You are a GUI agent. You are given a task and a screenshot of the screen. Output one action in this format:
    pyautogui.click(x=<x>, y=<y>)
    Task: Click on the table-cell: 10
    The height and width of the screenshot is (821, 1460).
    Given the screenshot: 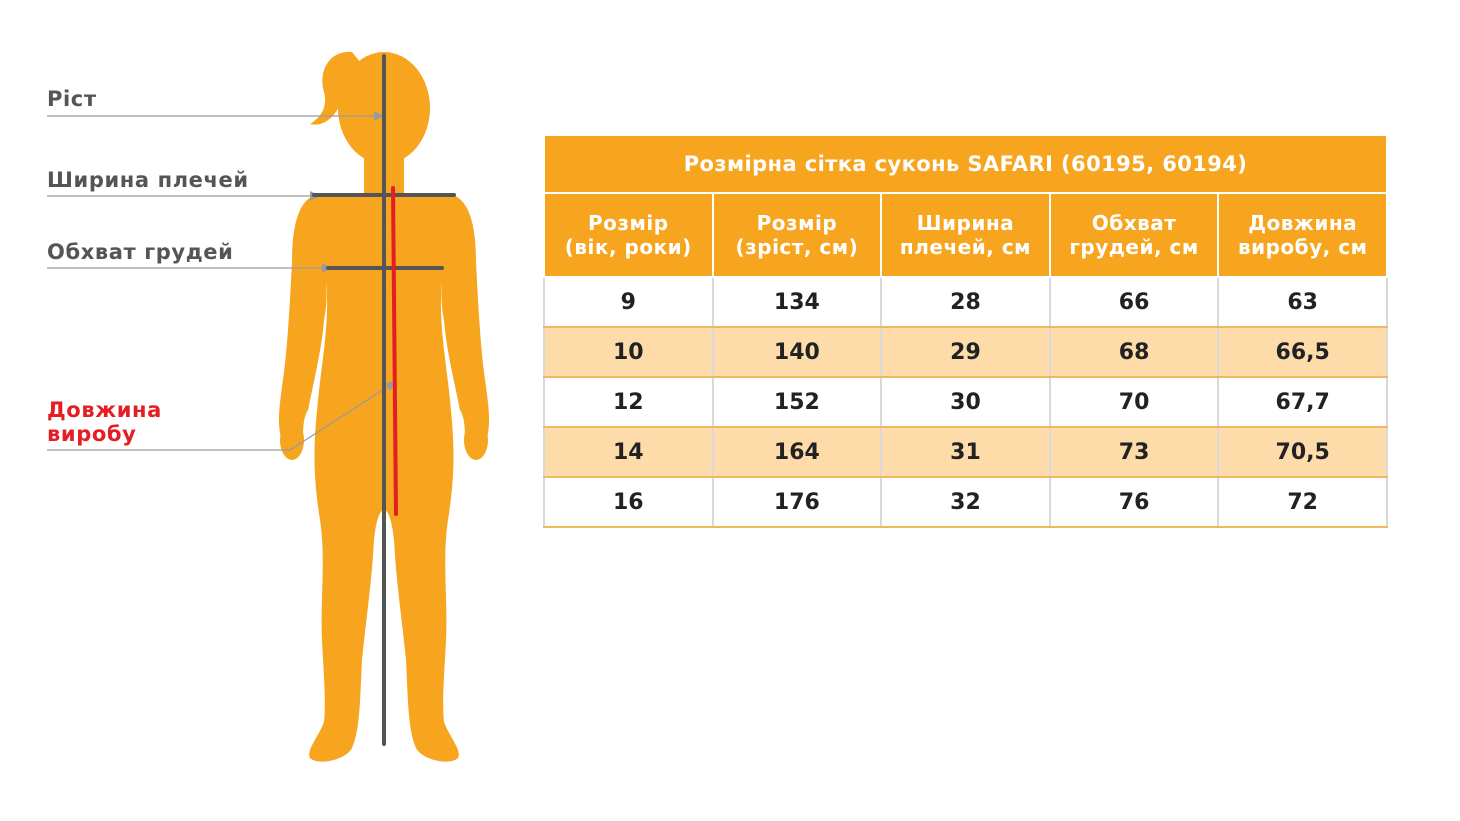 What is the action you would take?
    pyautogui.click(x=628, y=352)
    